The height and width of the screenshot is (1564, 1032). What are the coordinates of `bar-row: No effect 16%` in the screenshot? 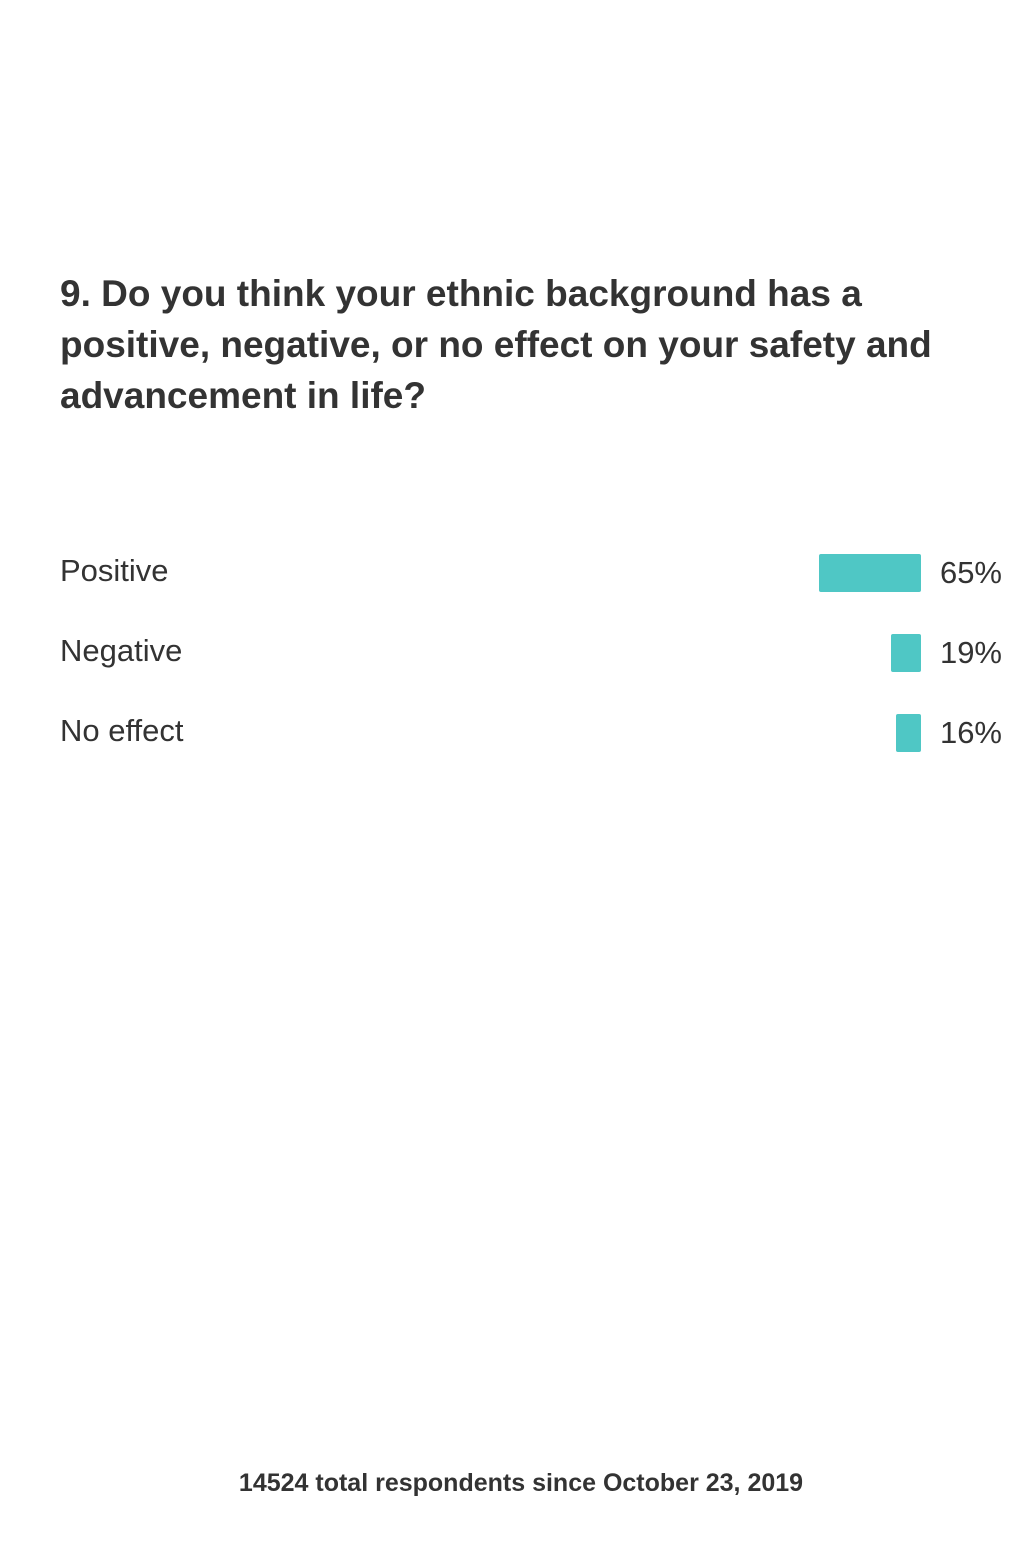 It's located at (531, 732).